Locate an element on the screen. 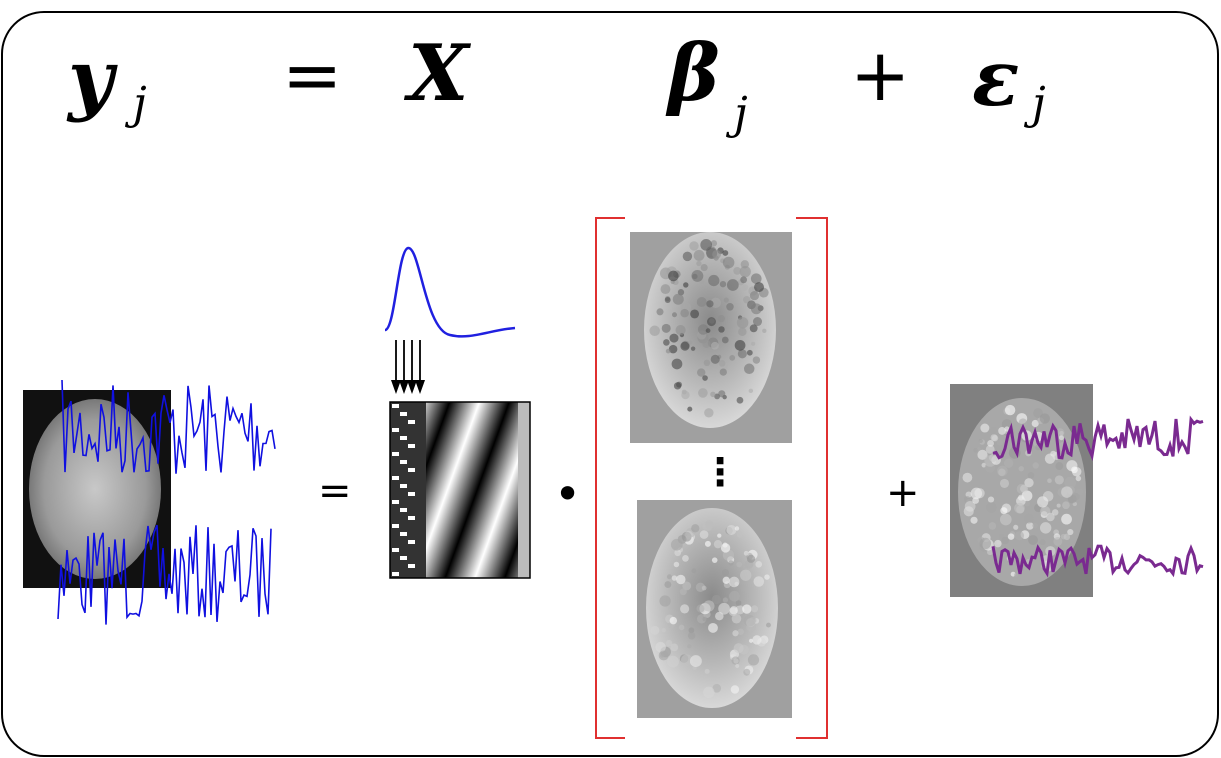 Image resolution: width=1221 pixels, height=758 pixels. vertical-ellipsis: ⋮ is located at coordinates (720, 472).